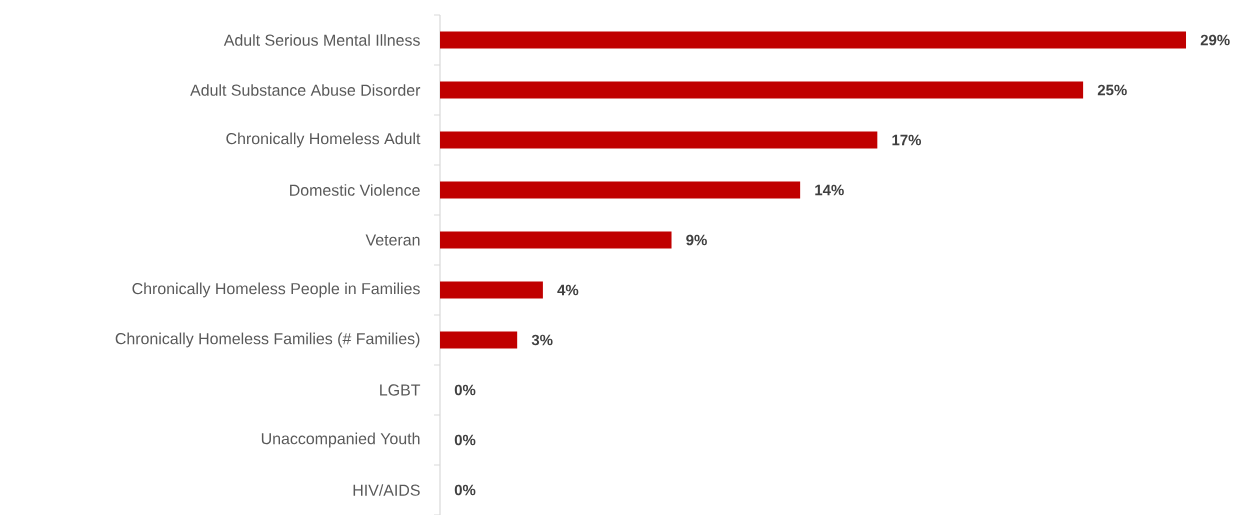  I want to click on data-label: 9%, so click(696, 240).